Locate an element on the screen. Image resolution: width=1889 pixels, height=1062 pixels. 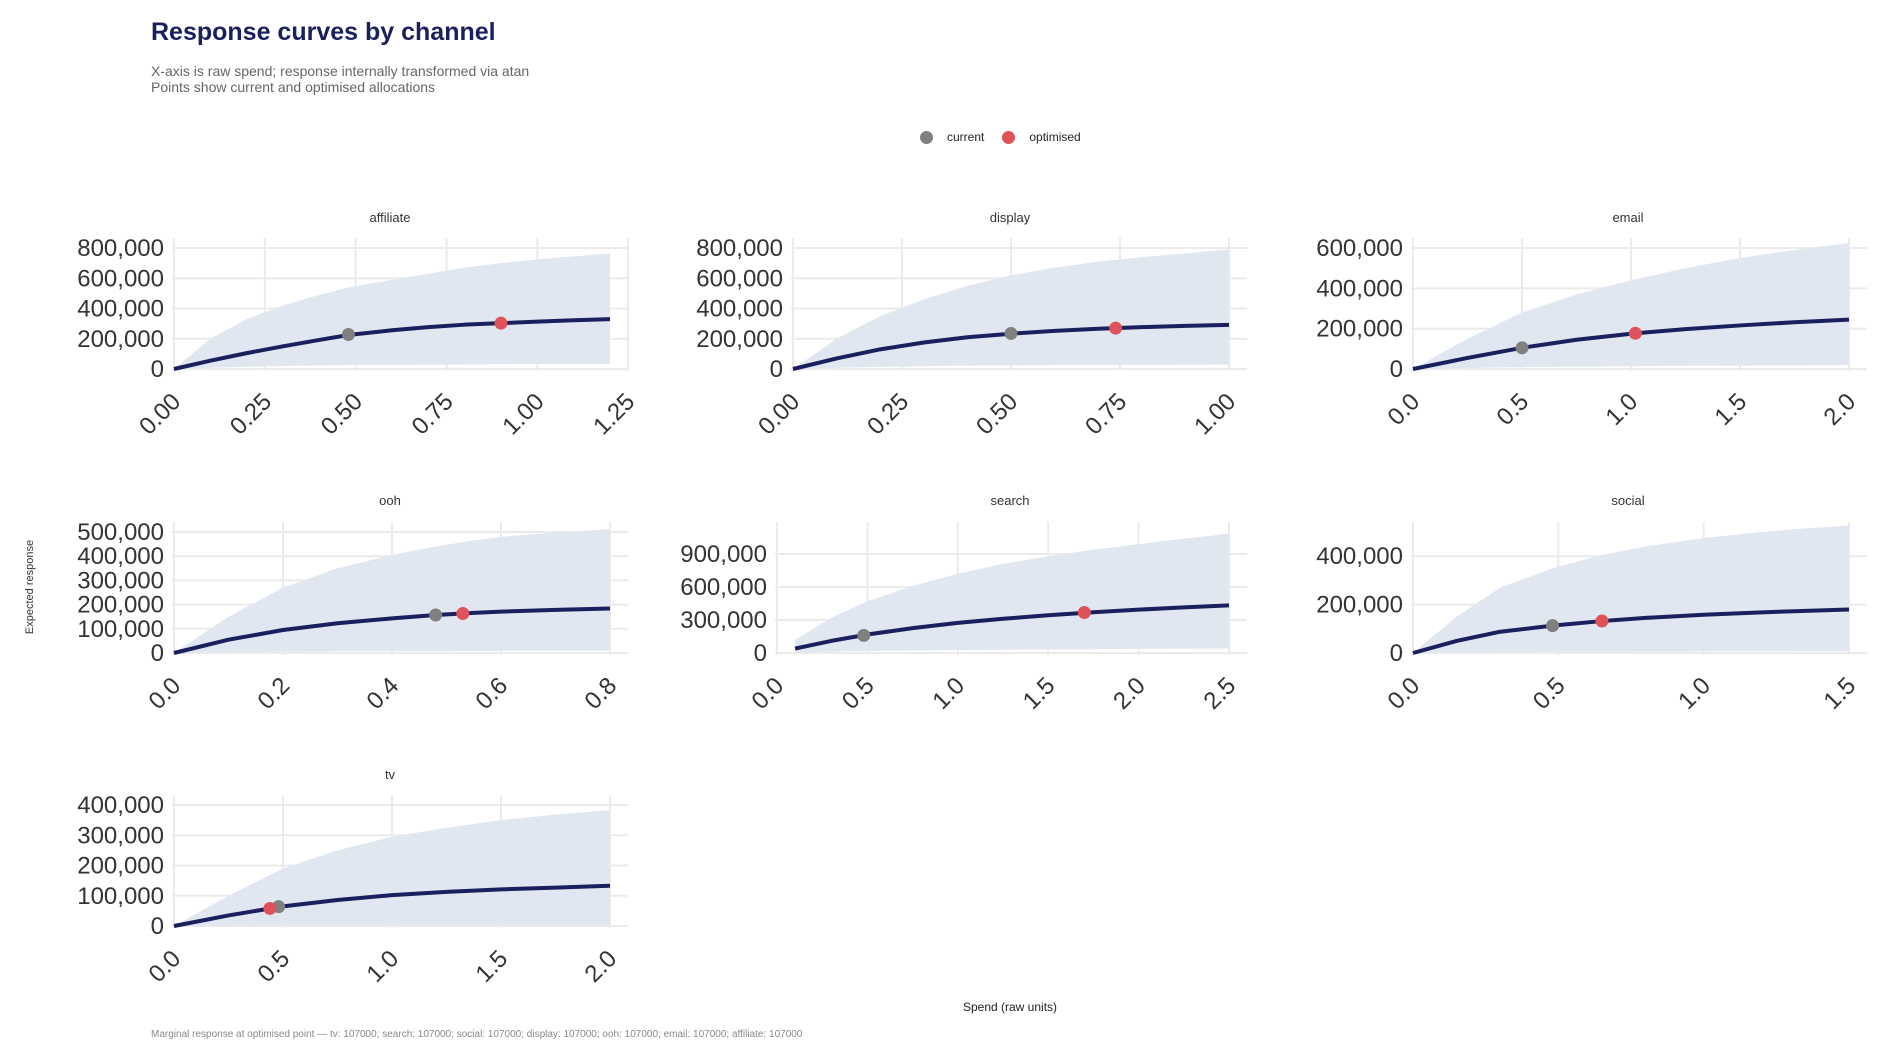
legend-item-current: current is located at coordinates (952, 137).